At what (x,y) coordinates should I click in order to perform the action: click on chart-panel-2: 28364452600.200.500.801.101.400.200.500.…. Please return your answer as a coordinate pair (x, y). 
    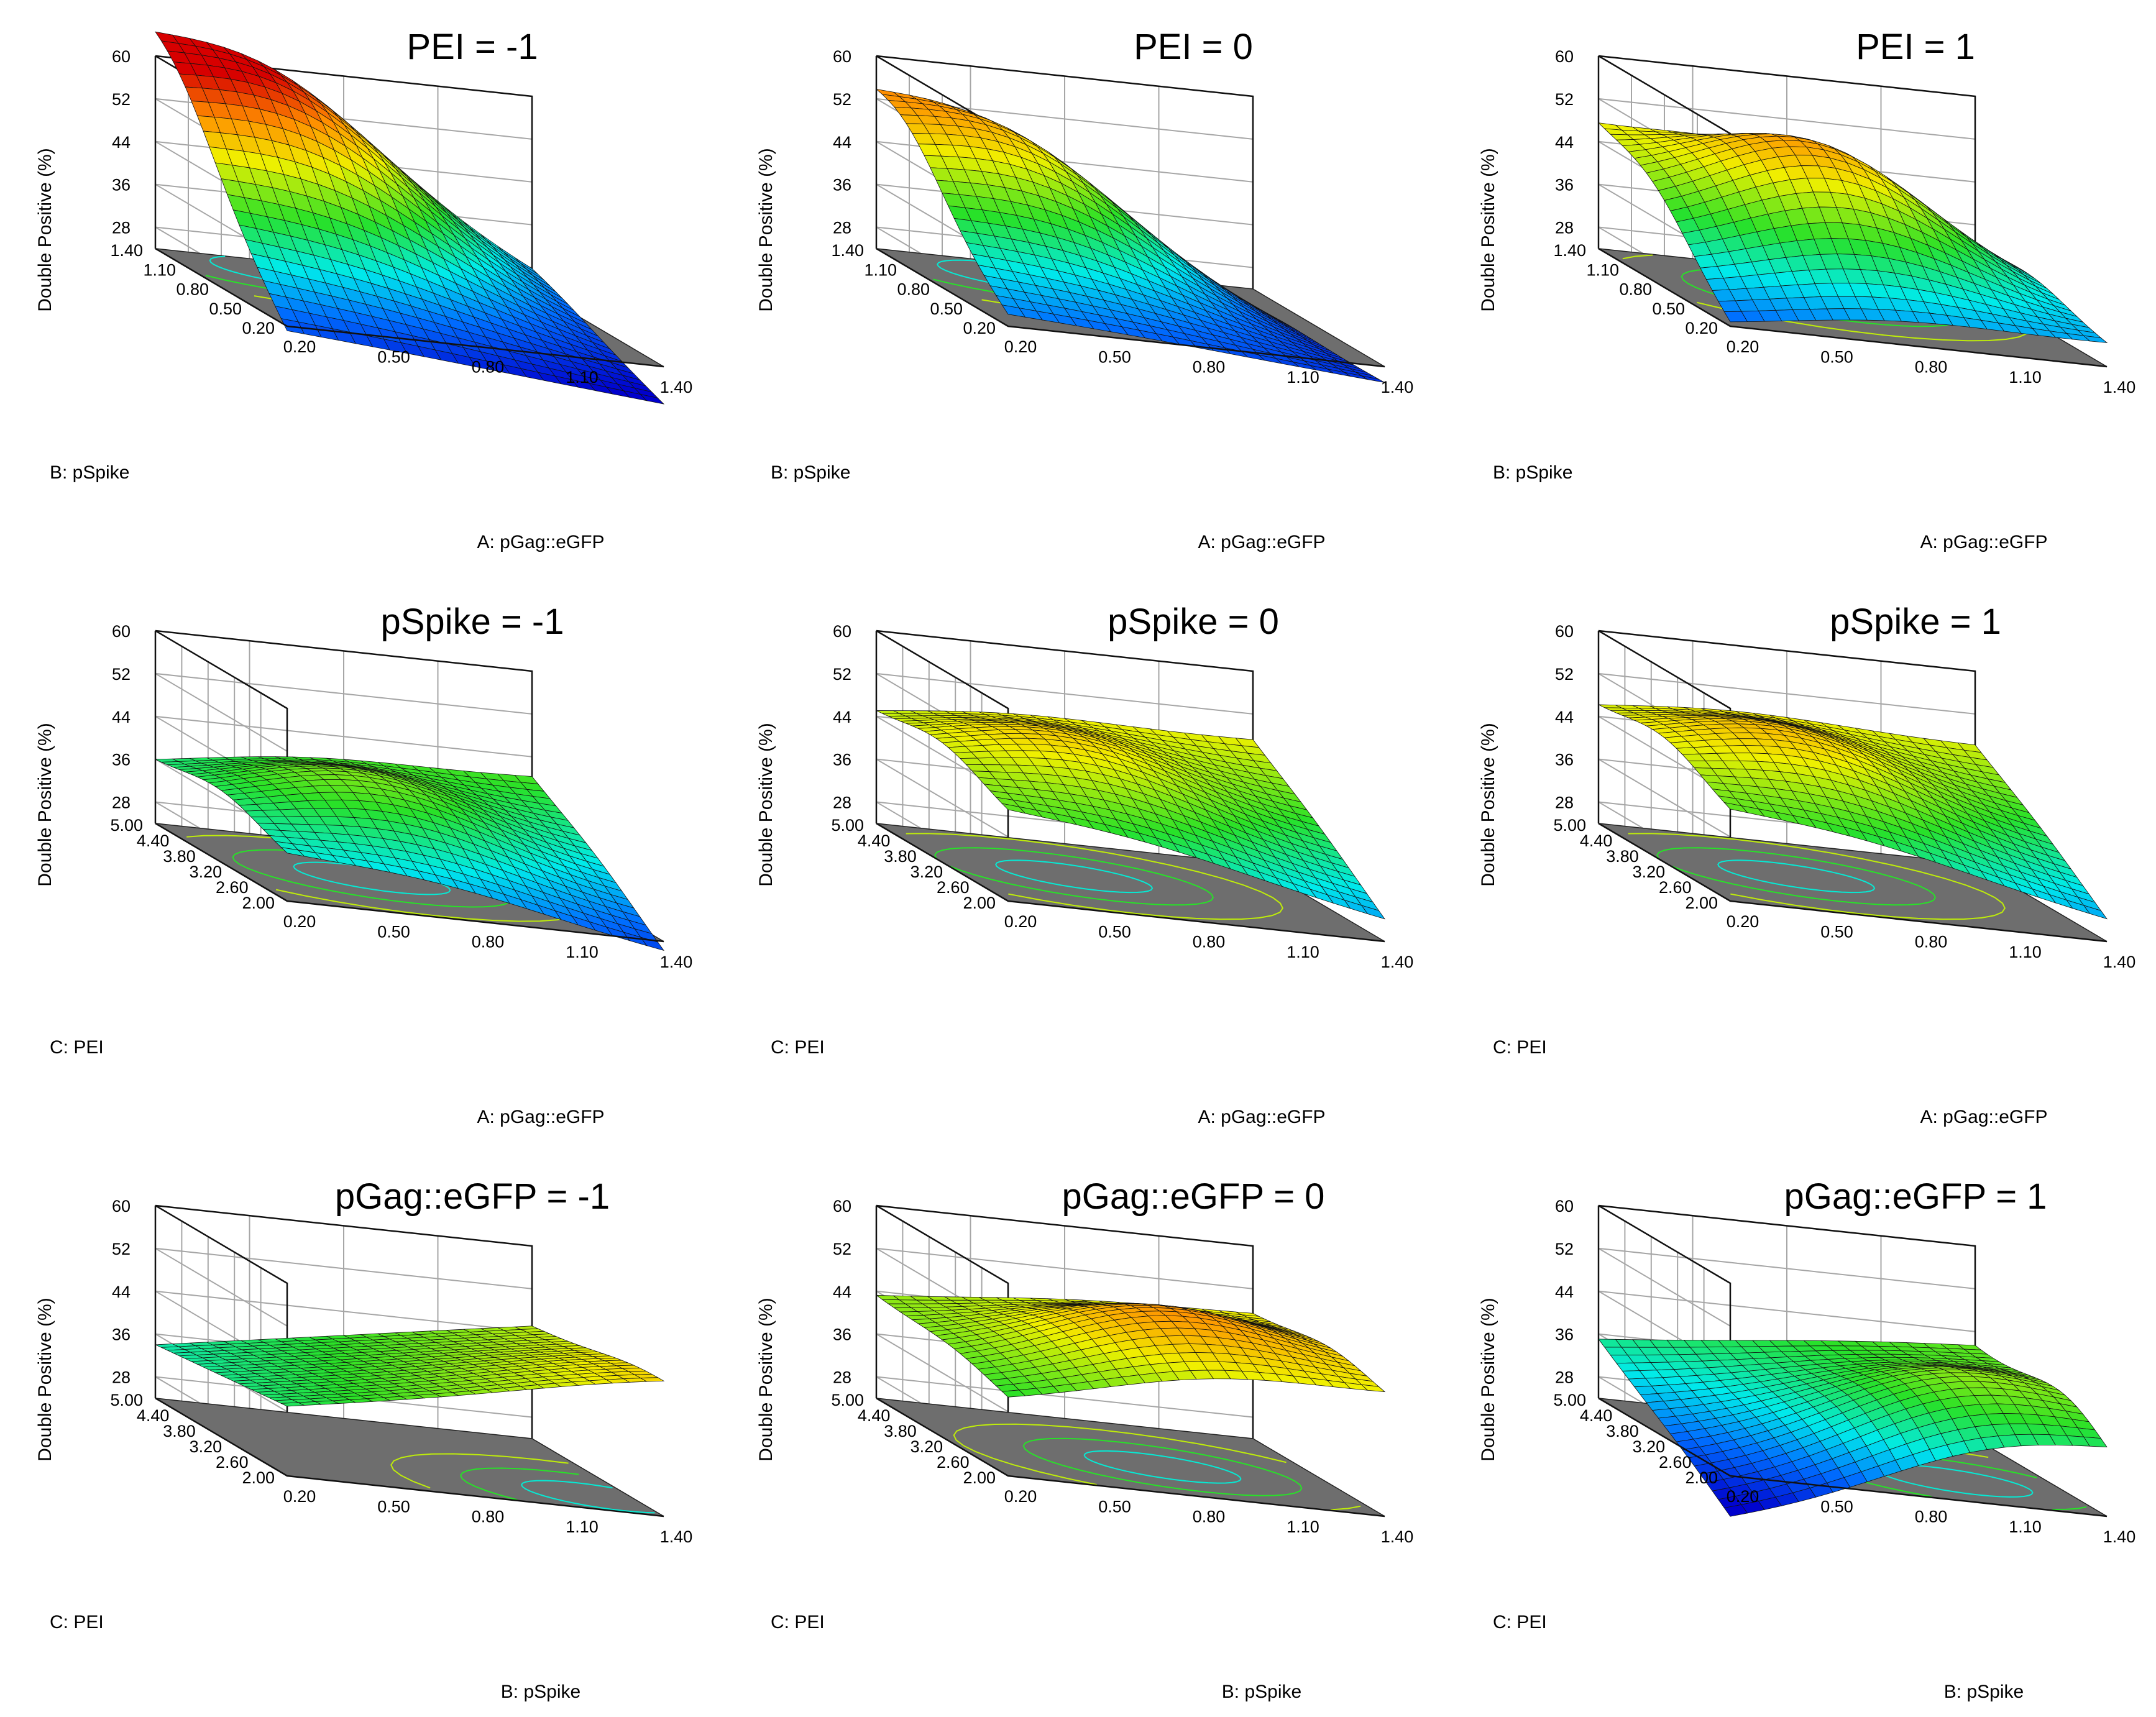
    Looking at the image, I should click on (1084, 290).